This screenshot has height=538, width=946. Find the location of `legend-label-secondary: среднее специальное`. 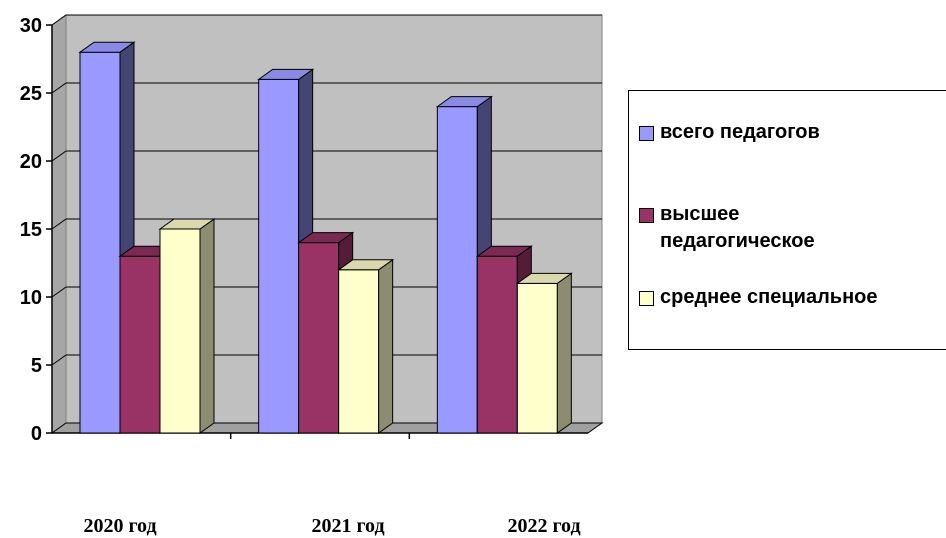

legend-label-secondary: среднее специальное is located at coordinates (769, 297).